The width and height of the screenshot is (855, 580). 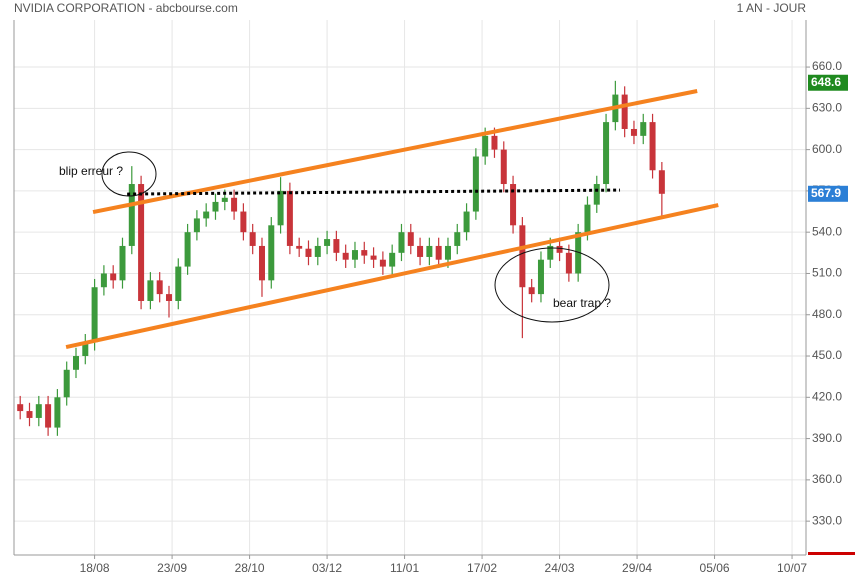 I want to click on annotation: bear trap ?, so click(x=582, y=303).